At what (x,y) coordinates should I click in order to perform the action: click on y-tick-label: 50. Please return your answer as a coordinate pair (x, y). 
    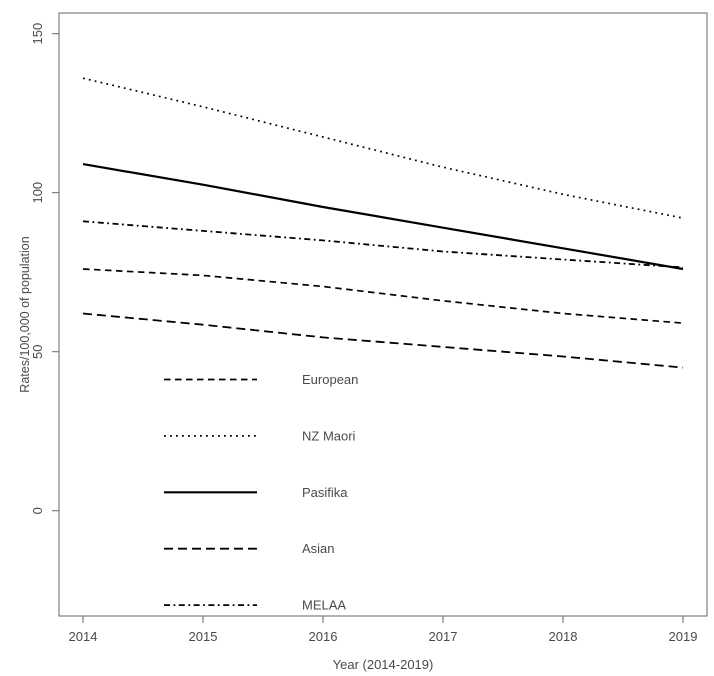
    Looking at the image, I should click on (37, 351).